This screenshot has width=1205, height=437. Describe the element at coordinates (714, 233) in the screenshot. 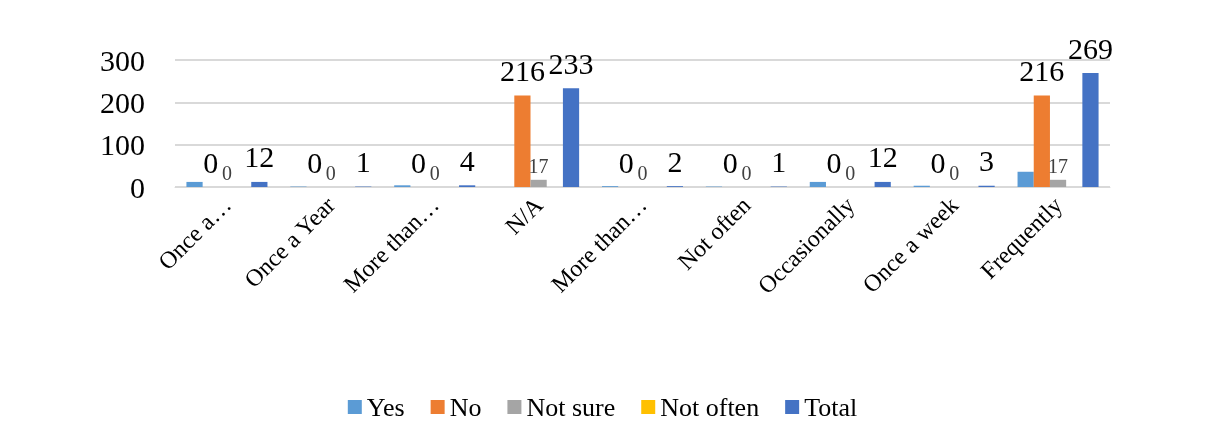

I see `x-tick-label: Not often` at that location.